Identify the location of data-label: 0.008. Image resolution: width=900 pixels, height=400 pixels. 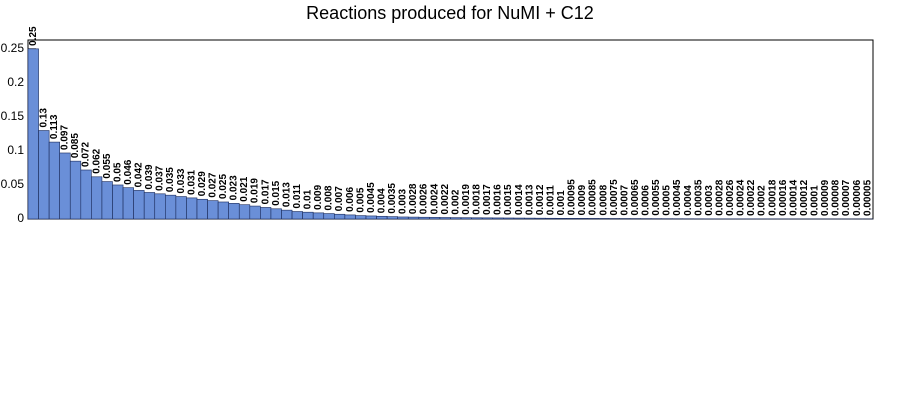
(329, 197).